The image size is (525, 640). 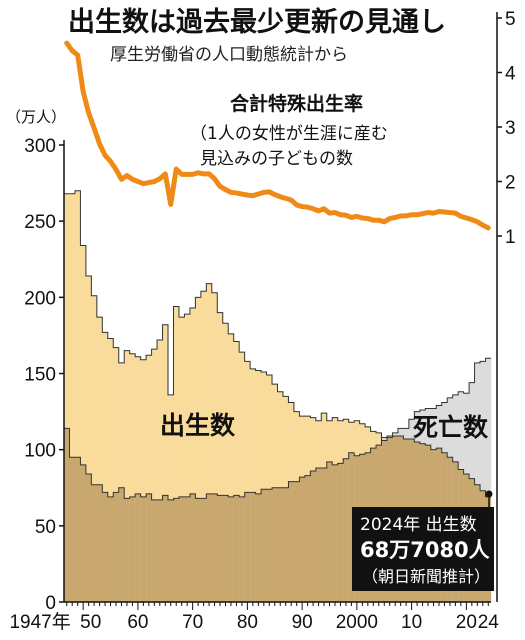 I want to click on y-left-tick-label: 100, so click(x=40, y=451).